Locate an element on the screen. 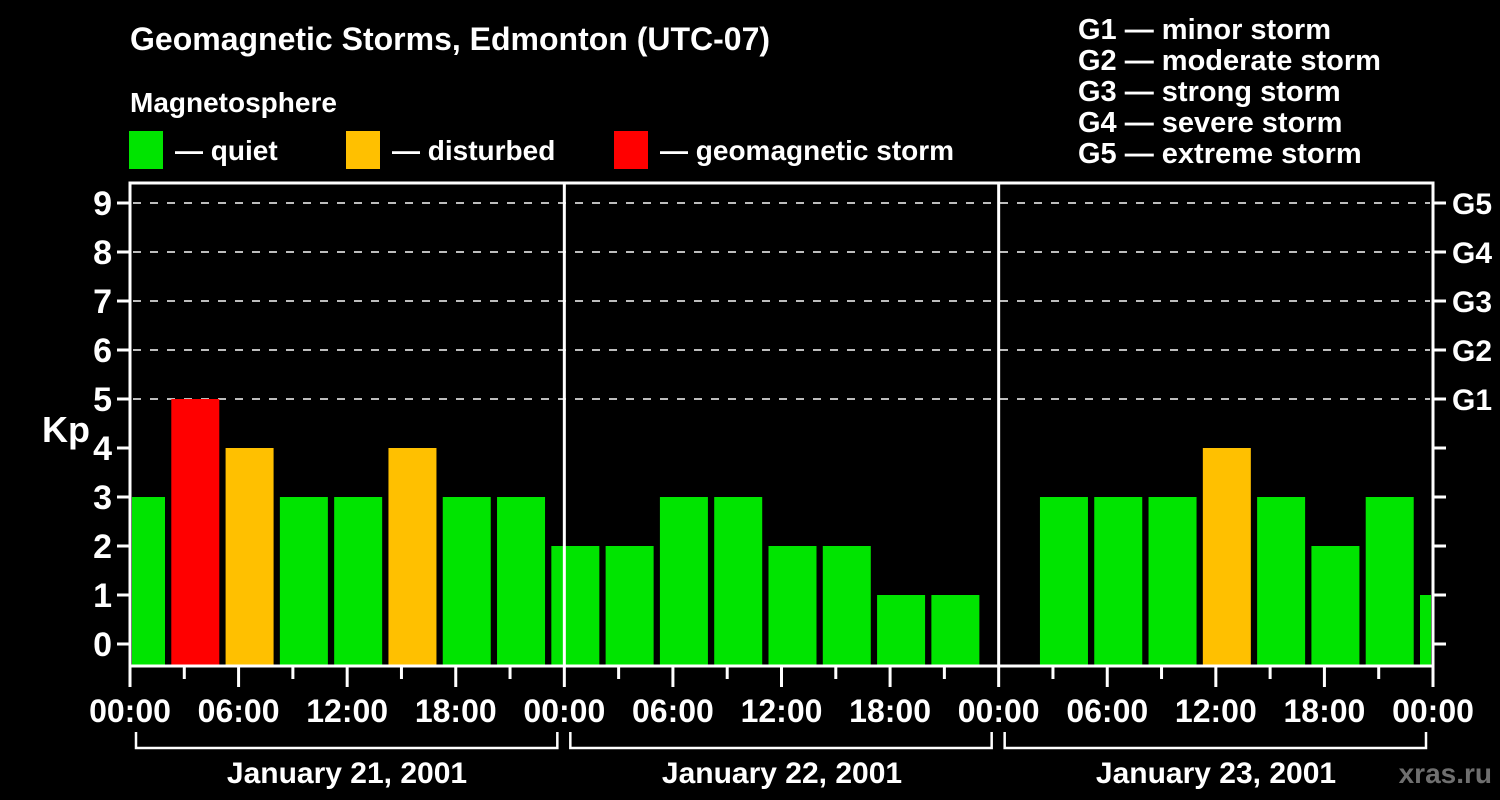 The width and height of the screenshot is (1500, 800). legend-label-storm: — geomagnetic storm is located at coordinates (807, 150).